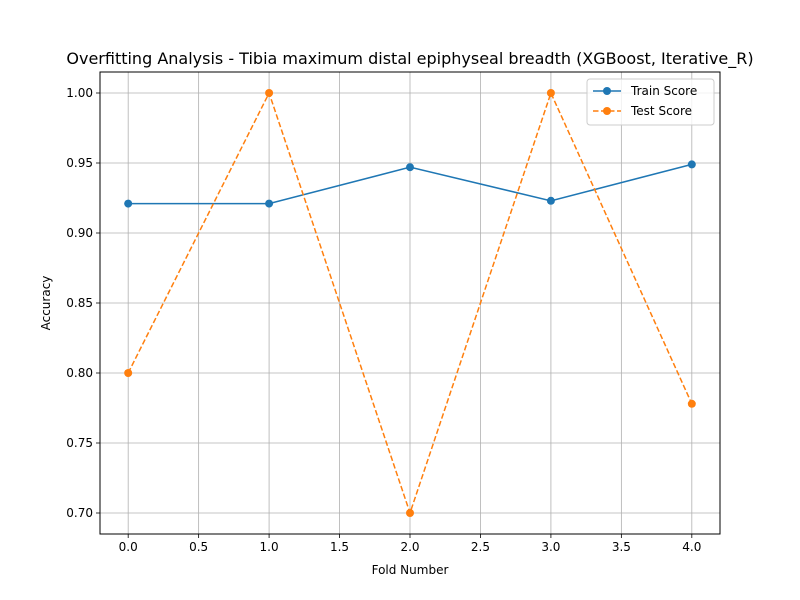 This screenshot has width=800, height=600. I want to click on legend-label: Train Score, so click(663, 91).